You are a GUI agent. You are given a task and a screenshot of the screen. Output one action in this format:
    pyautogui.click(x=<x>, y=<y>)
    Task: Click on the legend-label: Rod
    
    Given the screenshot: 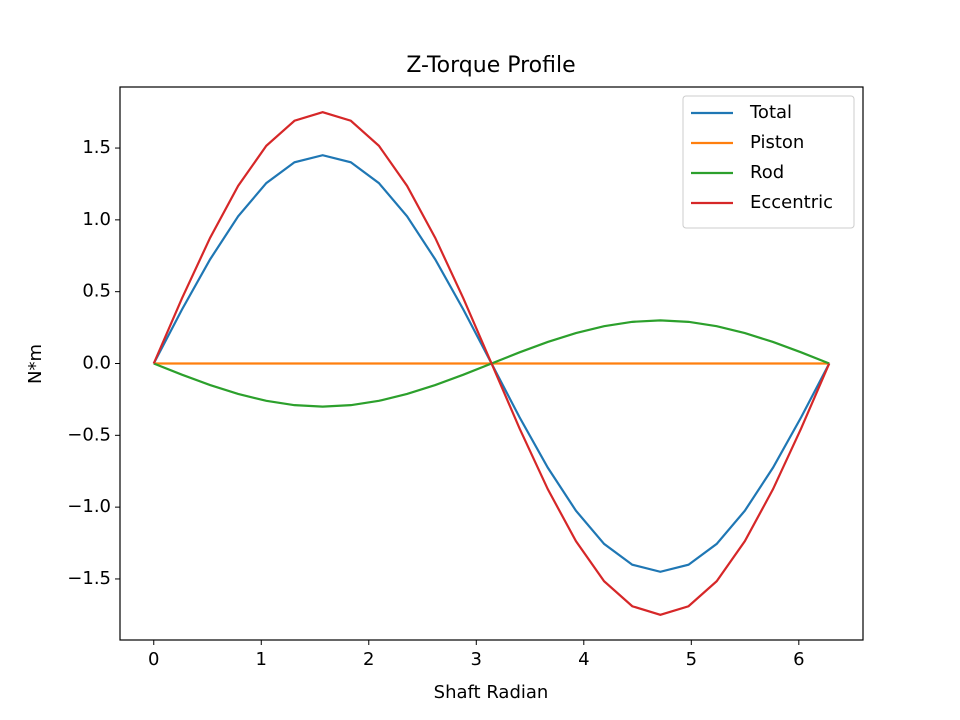 What is the action you would take?
    pyautogui.click(x=767, y=172)
    